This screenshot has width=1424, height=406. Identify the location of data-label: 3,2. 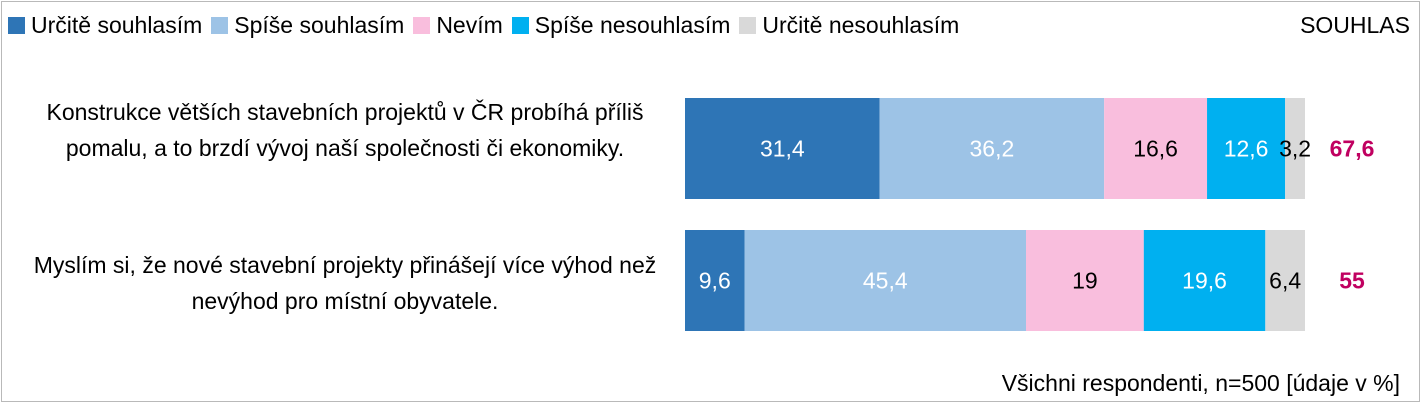
(1295, 149).